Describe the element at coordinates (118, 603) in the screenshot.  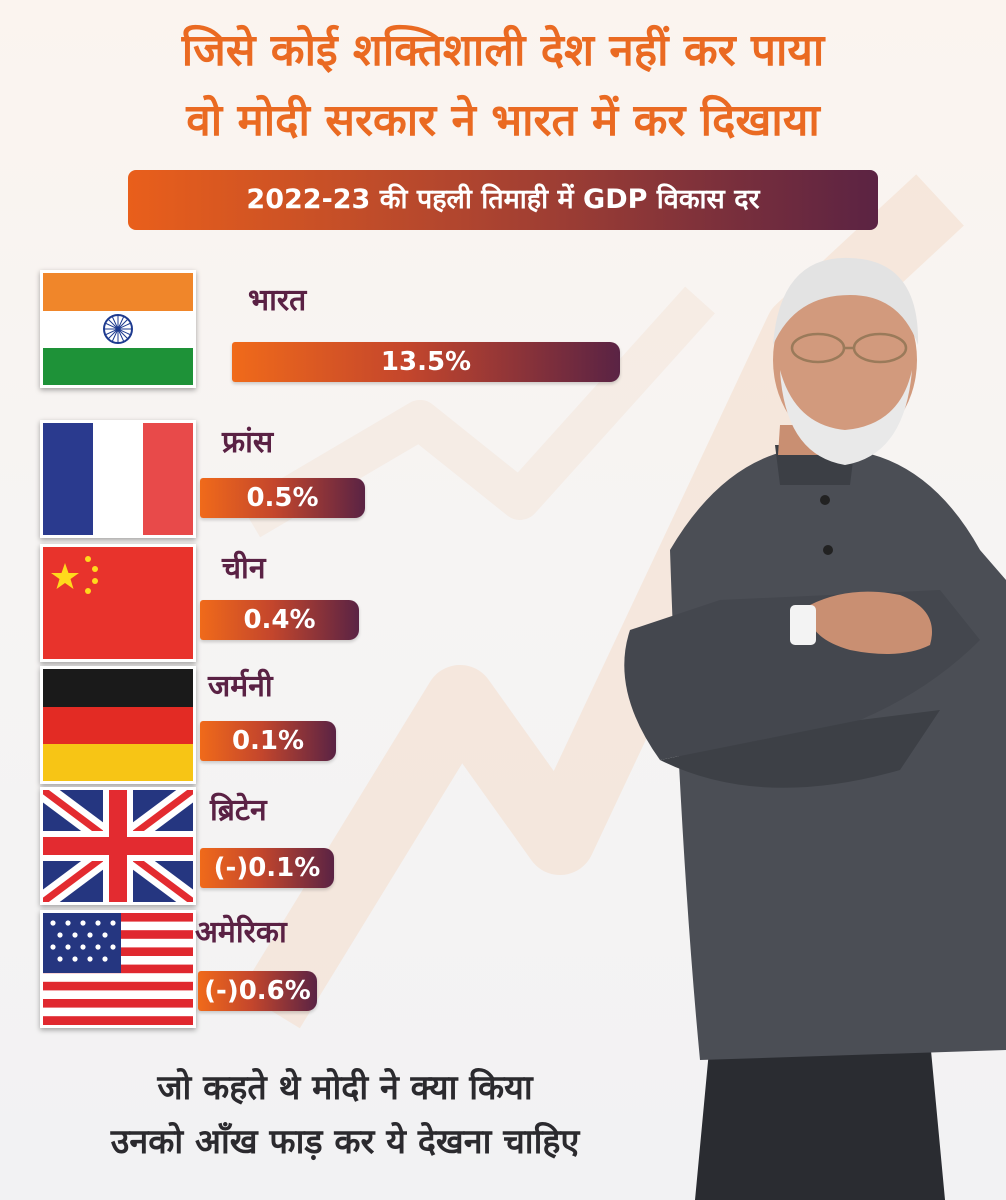
I see `china-flag` at that location.